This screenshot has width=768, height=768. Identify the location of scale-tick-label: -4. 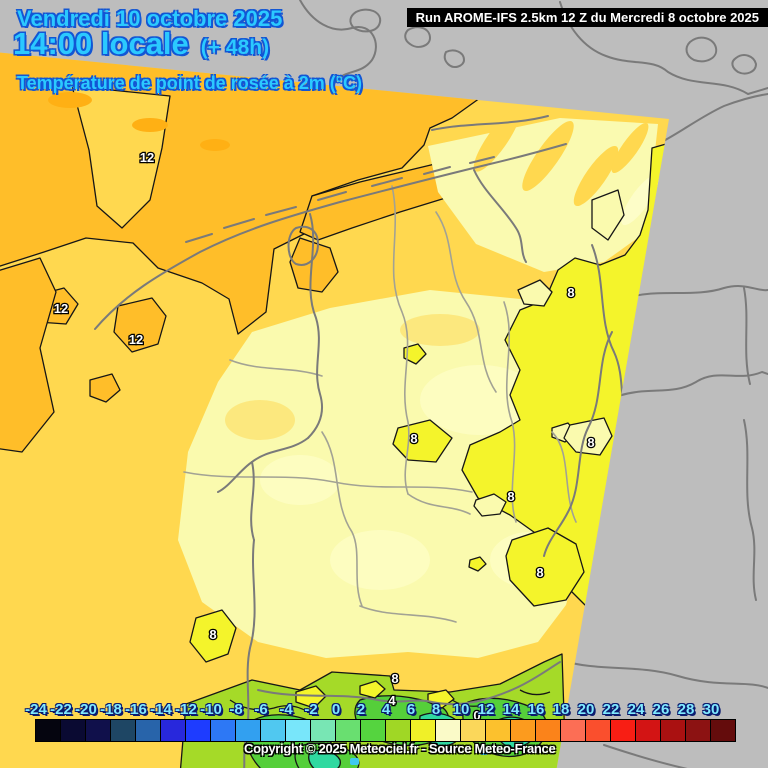
(286, 709).